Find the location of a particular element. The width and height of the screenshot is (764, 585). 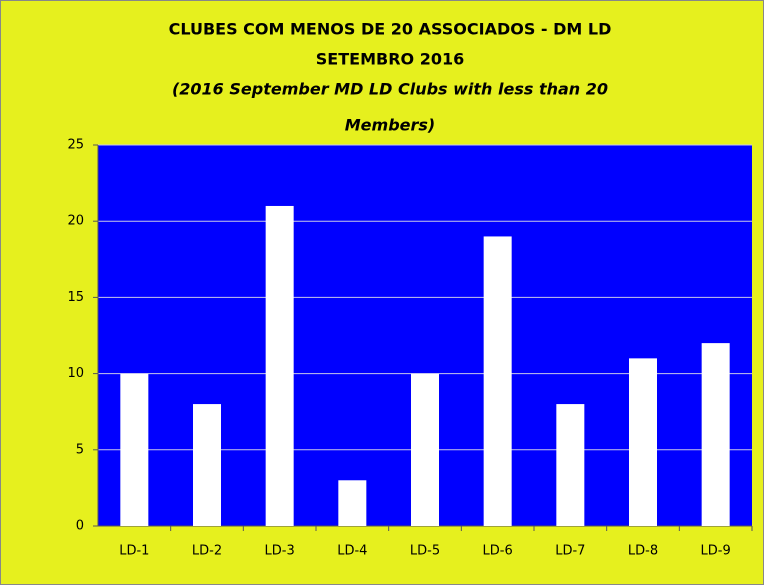

x-tick-label: LD-5 is located at coordinates (425, 551).